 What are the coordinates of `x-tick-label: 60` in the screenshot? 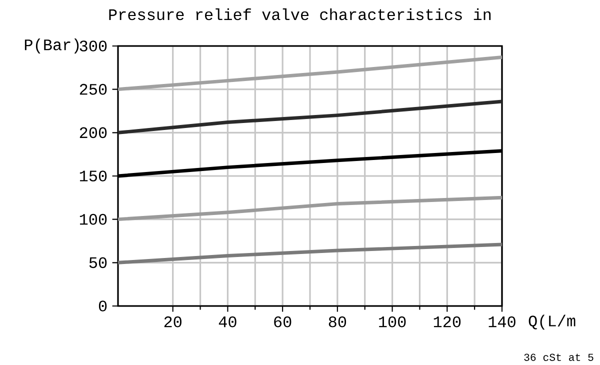 It's located at (283, 322).